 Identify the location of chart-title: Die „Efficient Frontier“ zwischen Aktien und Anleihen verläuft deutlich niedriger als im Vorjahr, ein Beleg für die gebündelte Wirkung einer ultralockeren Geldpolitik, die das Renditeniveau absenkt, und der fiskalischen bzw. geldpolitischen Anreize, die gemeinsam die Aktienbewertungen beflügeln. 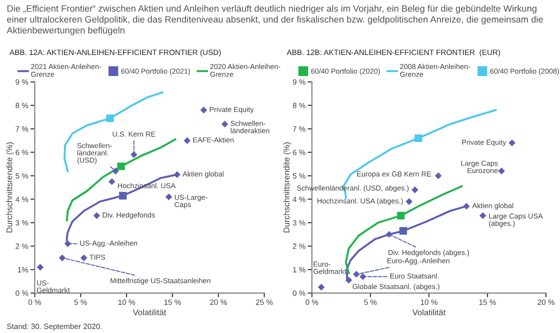
(274, 20).